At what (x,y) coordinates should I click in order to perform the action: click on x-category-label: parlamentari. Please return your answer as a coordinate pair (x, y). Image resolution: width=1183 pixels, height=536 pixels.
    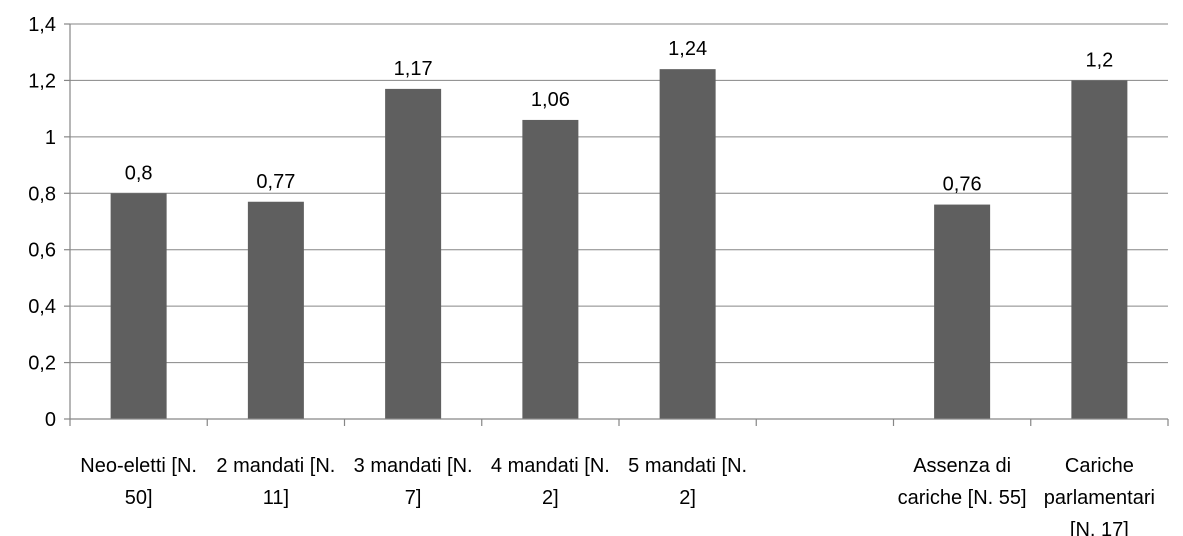
    Looking at the image, I should click on (1099, 498).